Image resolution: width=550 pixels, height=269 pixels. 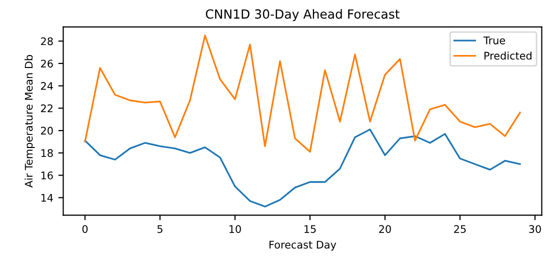 What do you see at coordinates (159, 229) in the screenshot?
I see `x-tick-label: 5` at bounding box center [159, 229].